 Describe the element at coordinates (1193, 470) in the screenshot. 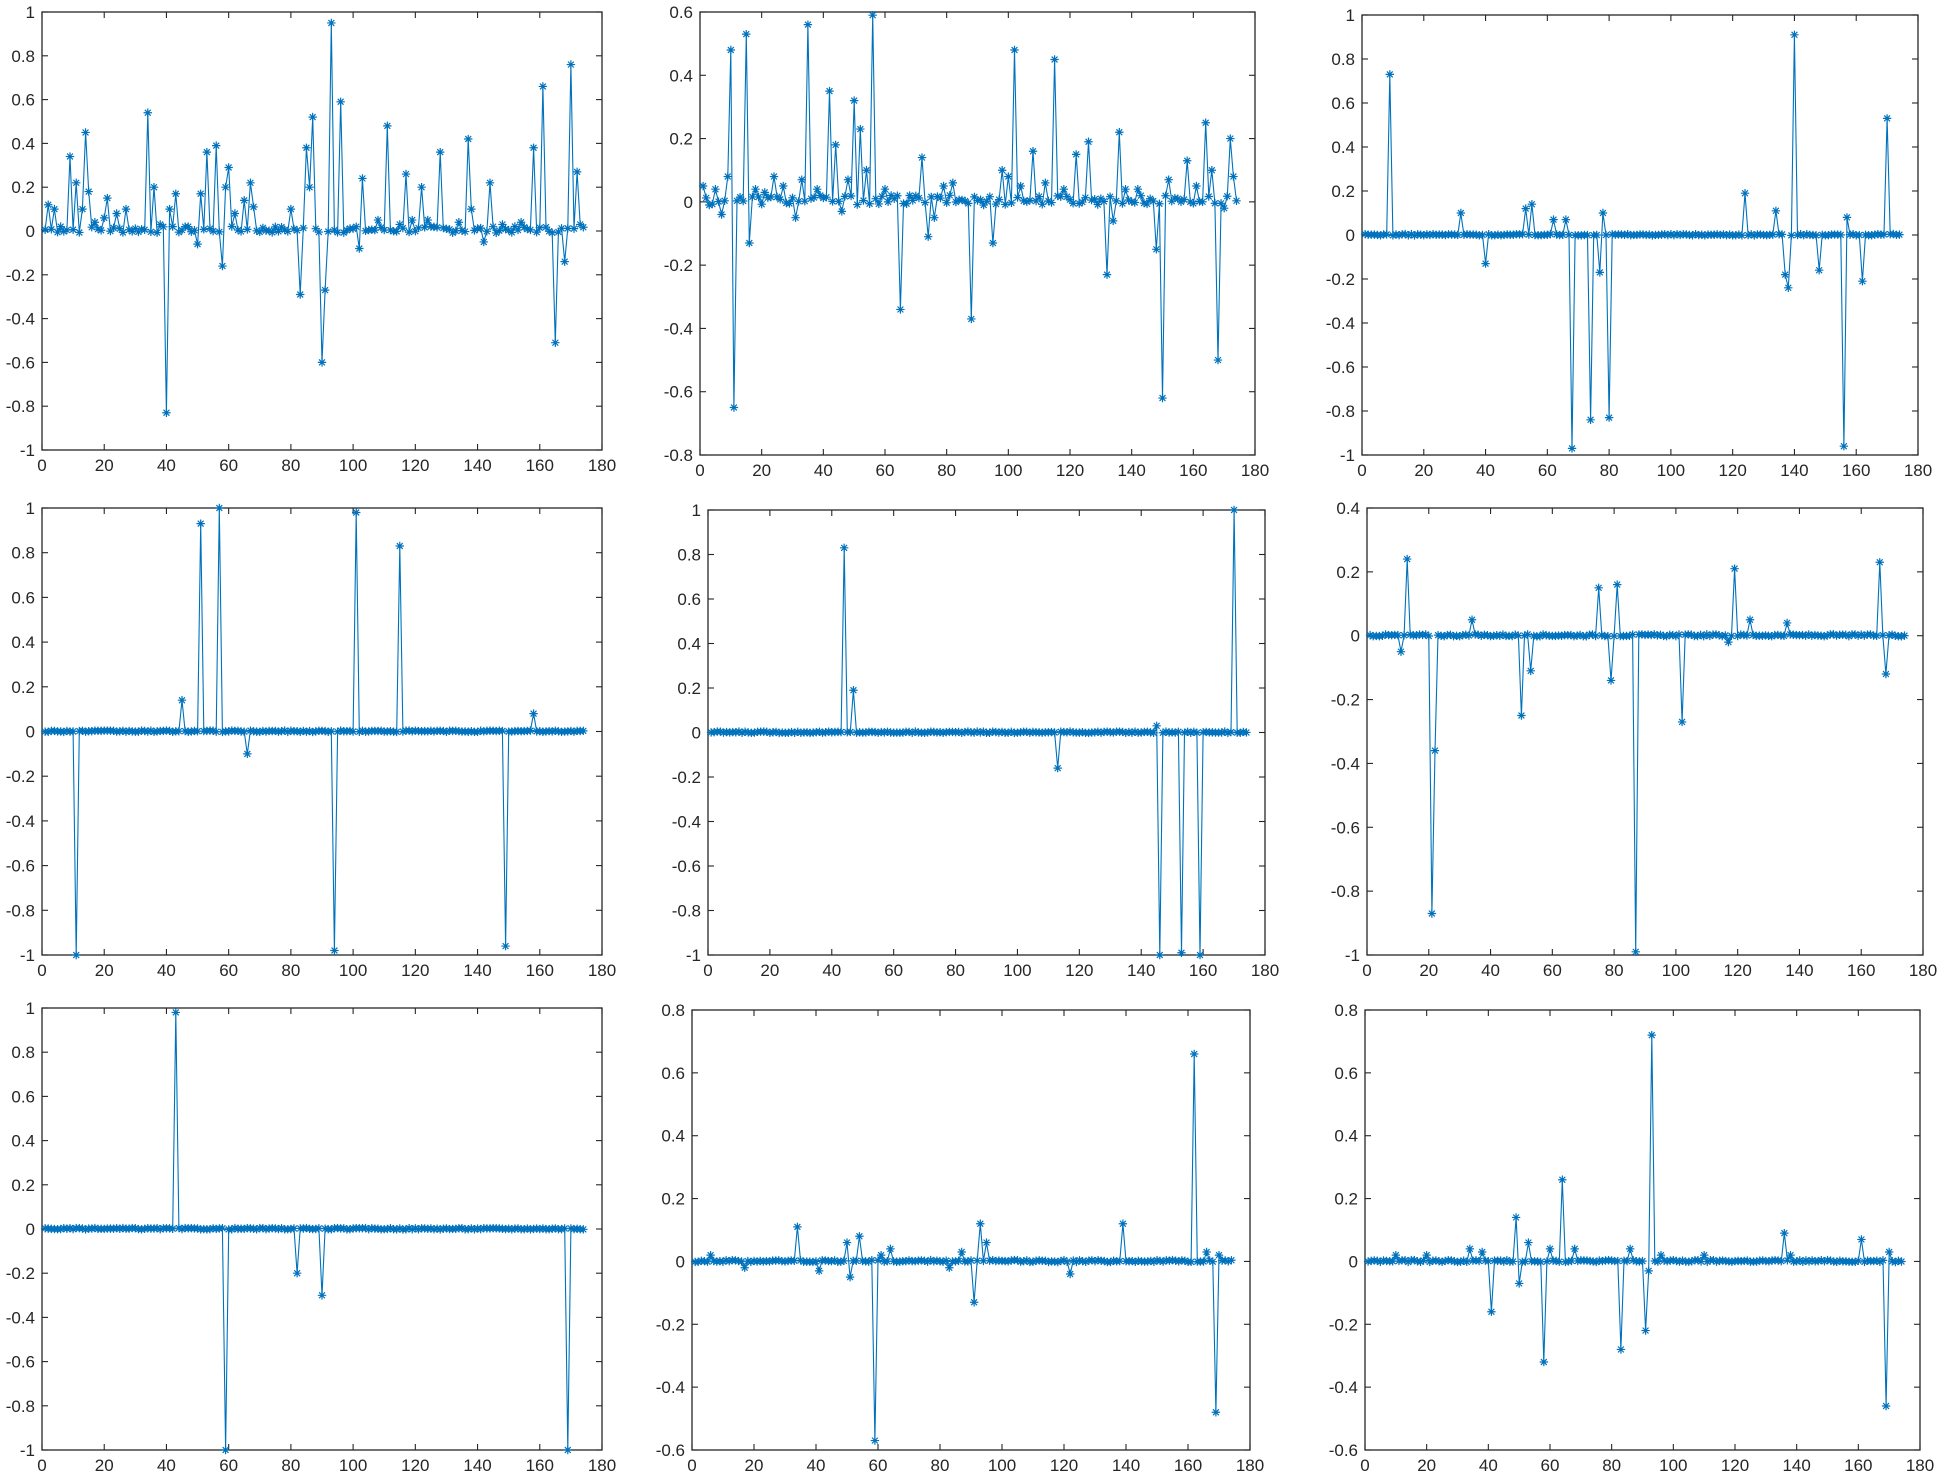

I see `x-tick-label: 160` at that location.